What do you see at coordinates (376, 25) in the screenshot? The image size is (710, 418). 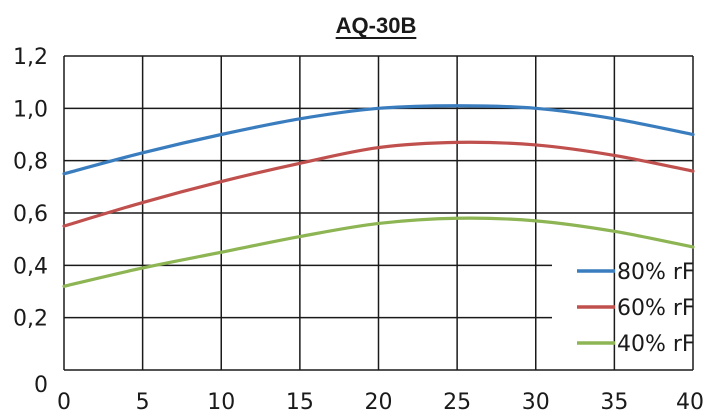 I see `chart-title: AQ-30B` at bounding box center [376, 25].